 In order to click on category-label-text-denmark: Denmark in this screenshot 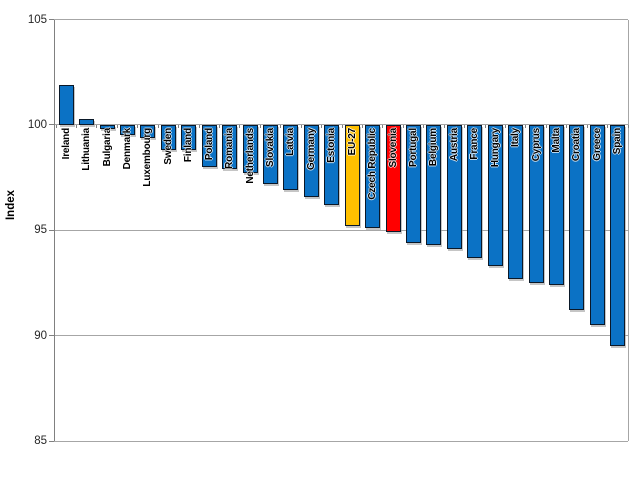, I will do `click(127, 148)`.